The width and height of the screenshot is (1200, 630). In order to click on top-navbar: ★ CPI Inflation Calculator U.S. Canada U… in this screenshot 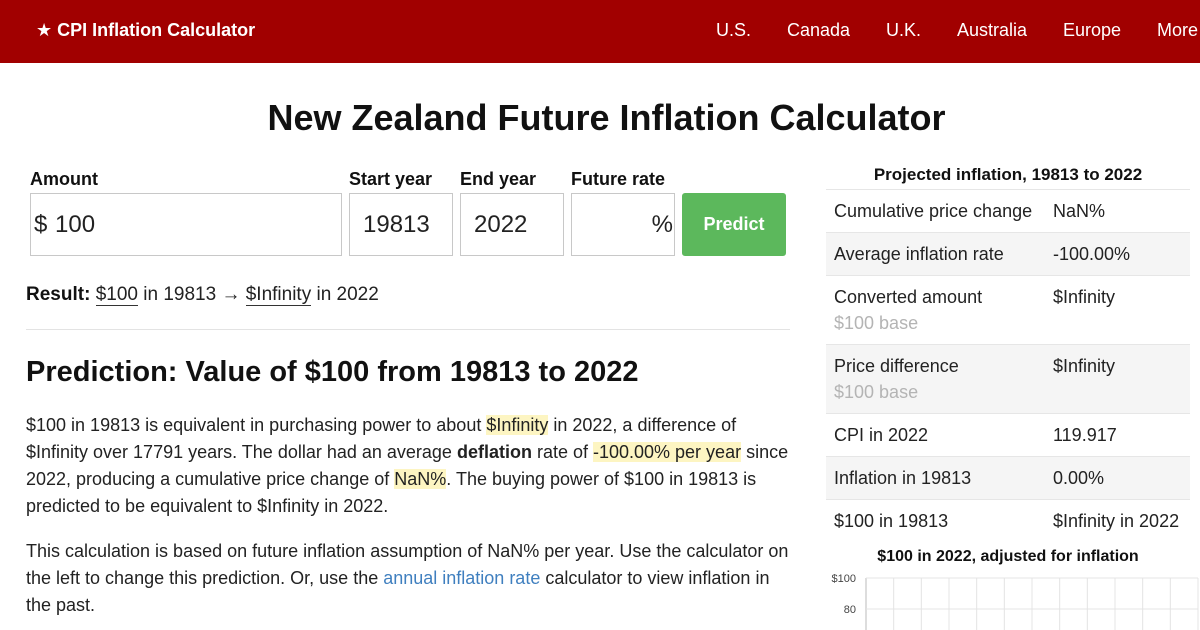, I will do `click(600, 31)`.